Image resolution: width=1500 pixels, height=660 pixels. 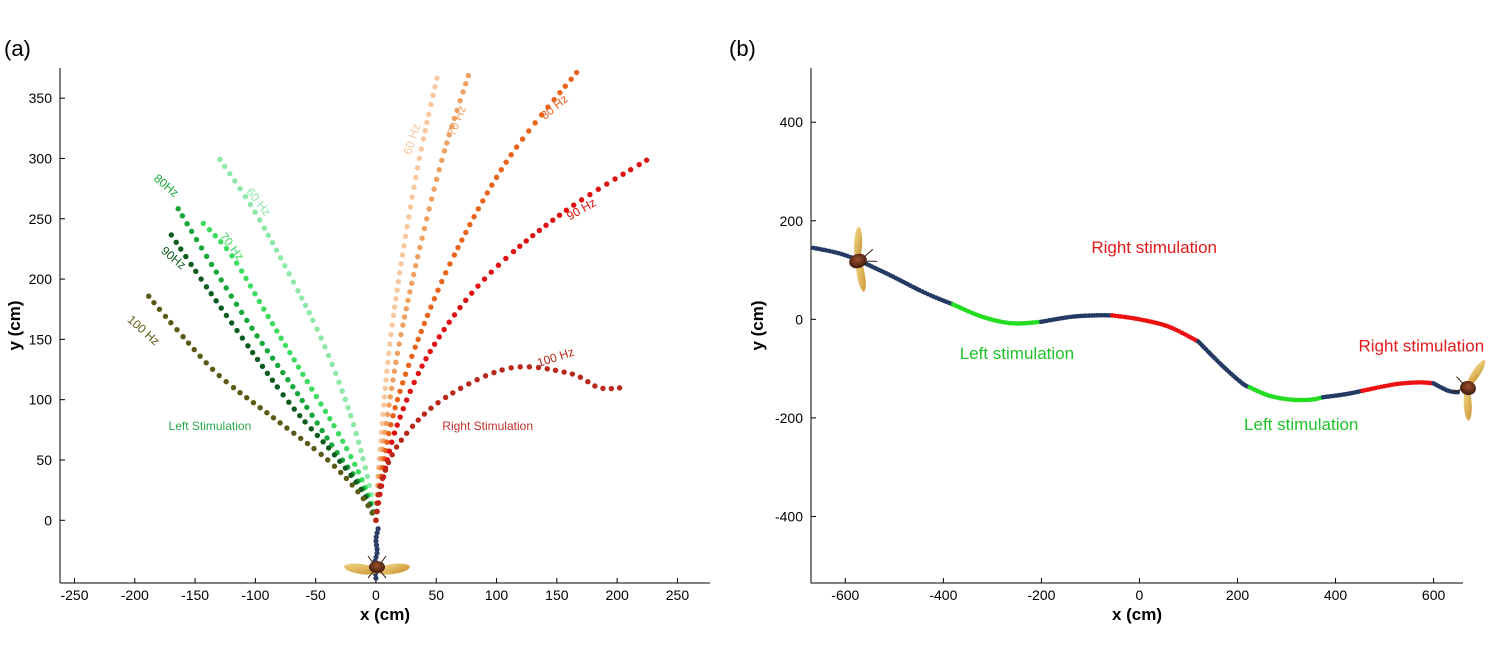 I want to click on series-label: 70 Hz, so click(x=456, y=121).